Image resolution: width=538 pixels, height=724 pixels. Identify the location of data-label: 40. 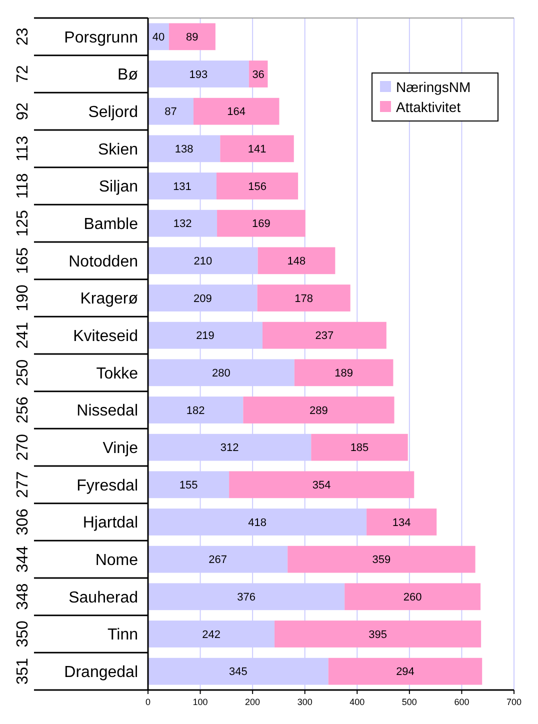
(158, 38).